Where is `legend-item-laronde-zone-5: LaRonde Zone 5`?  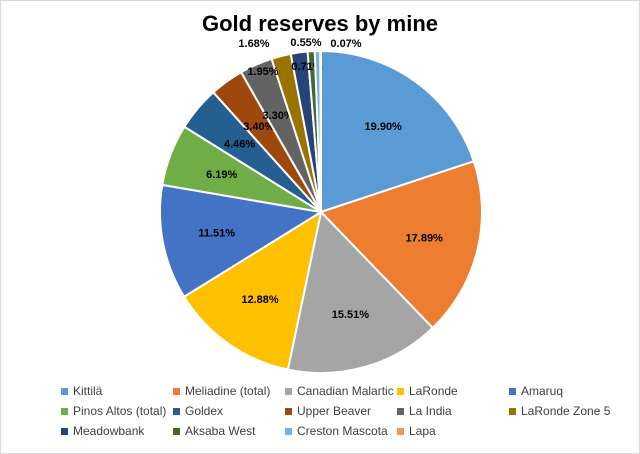 legend-item-laronde-zone-5: LaRonde Zone 5 is located at coordinates (565, 411).